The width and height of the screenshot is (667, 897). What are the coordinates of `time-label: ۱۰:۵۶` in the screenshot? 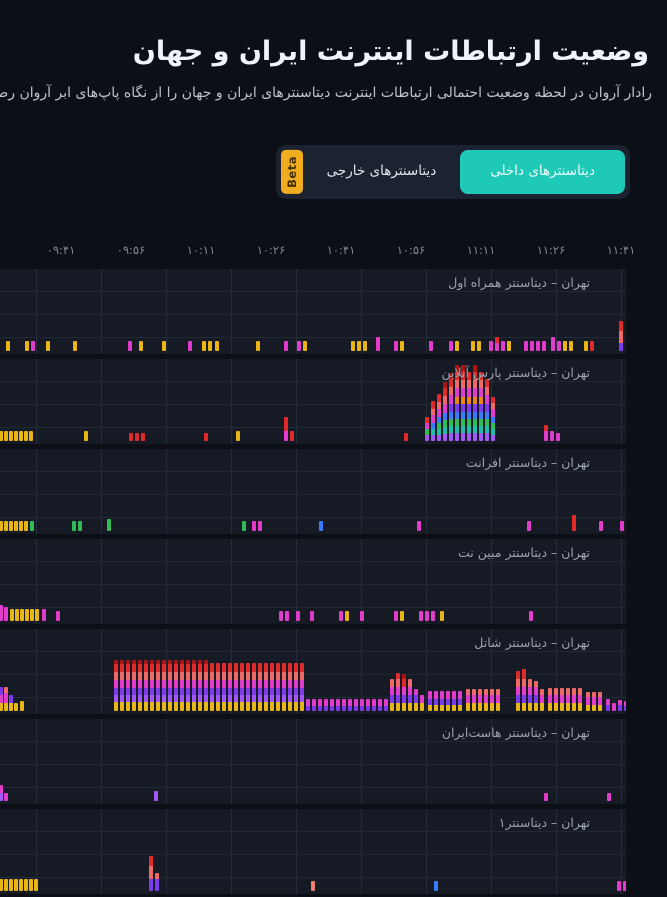 It's located at (412, 249).